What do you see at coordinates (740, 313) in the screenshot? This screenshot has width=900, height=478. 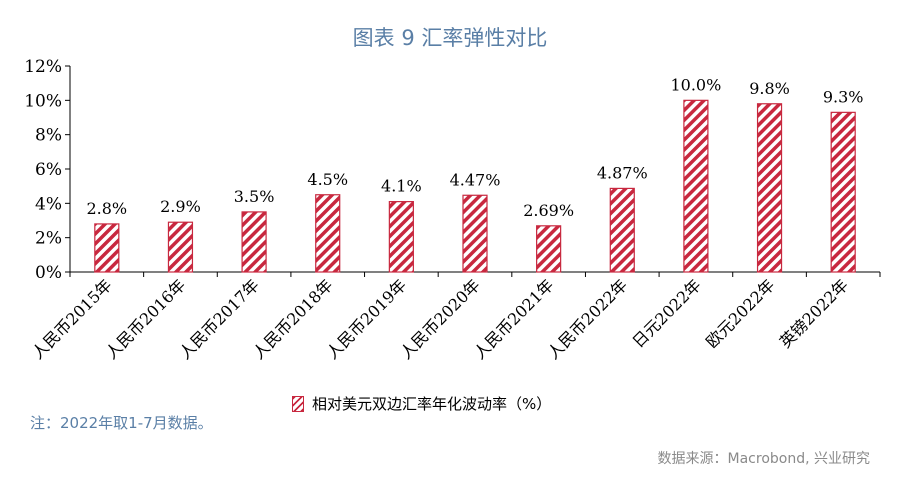 I see `x-tick-label: 欧元2022年` at bounding box center [740, 313].